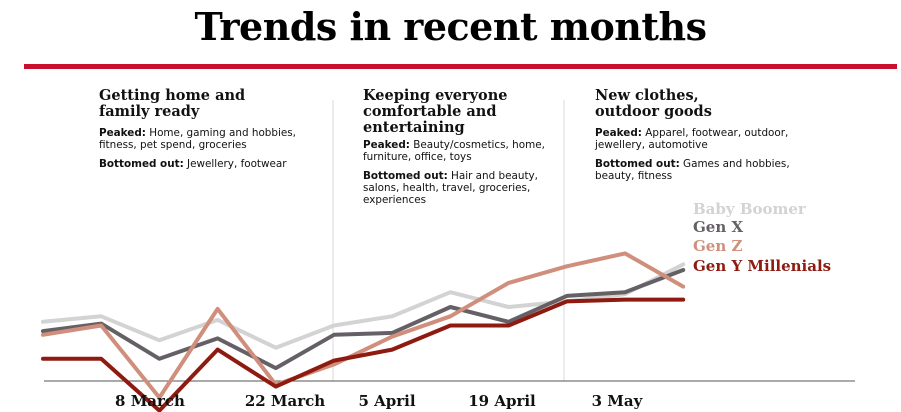 This screenshot has width=901, height=412. Describe the element at coordinates (717, 246) in the screenshot. I see `legend-label: Gen Z` at that location.